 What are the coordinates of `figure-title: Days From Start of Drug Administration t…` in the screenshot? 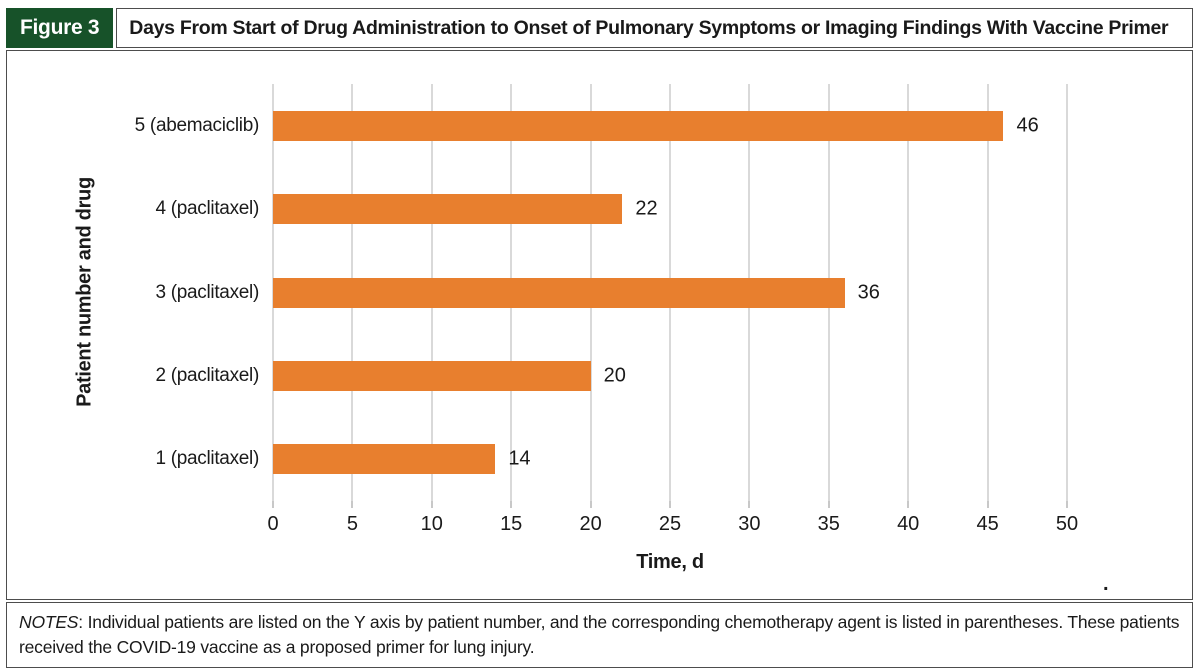 It's located at (649, 27).